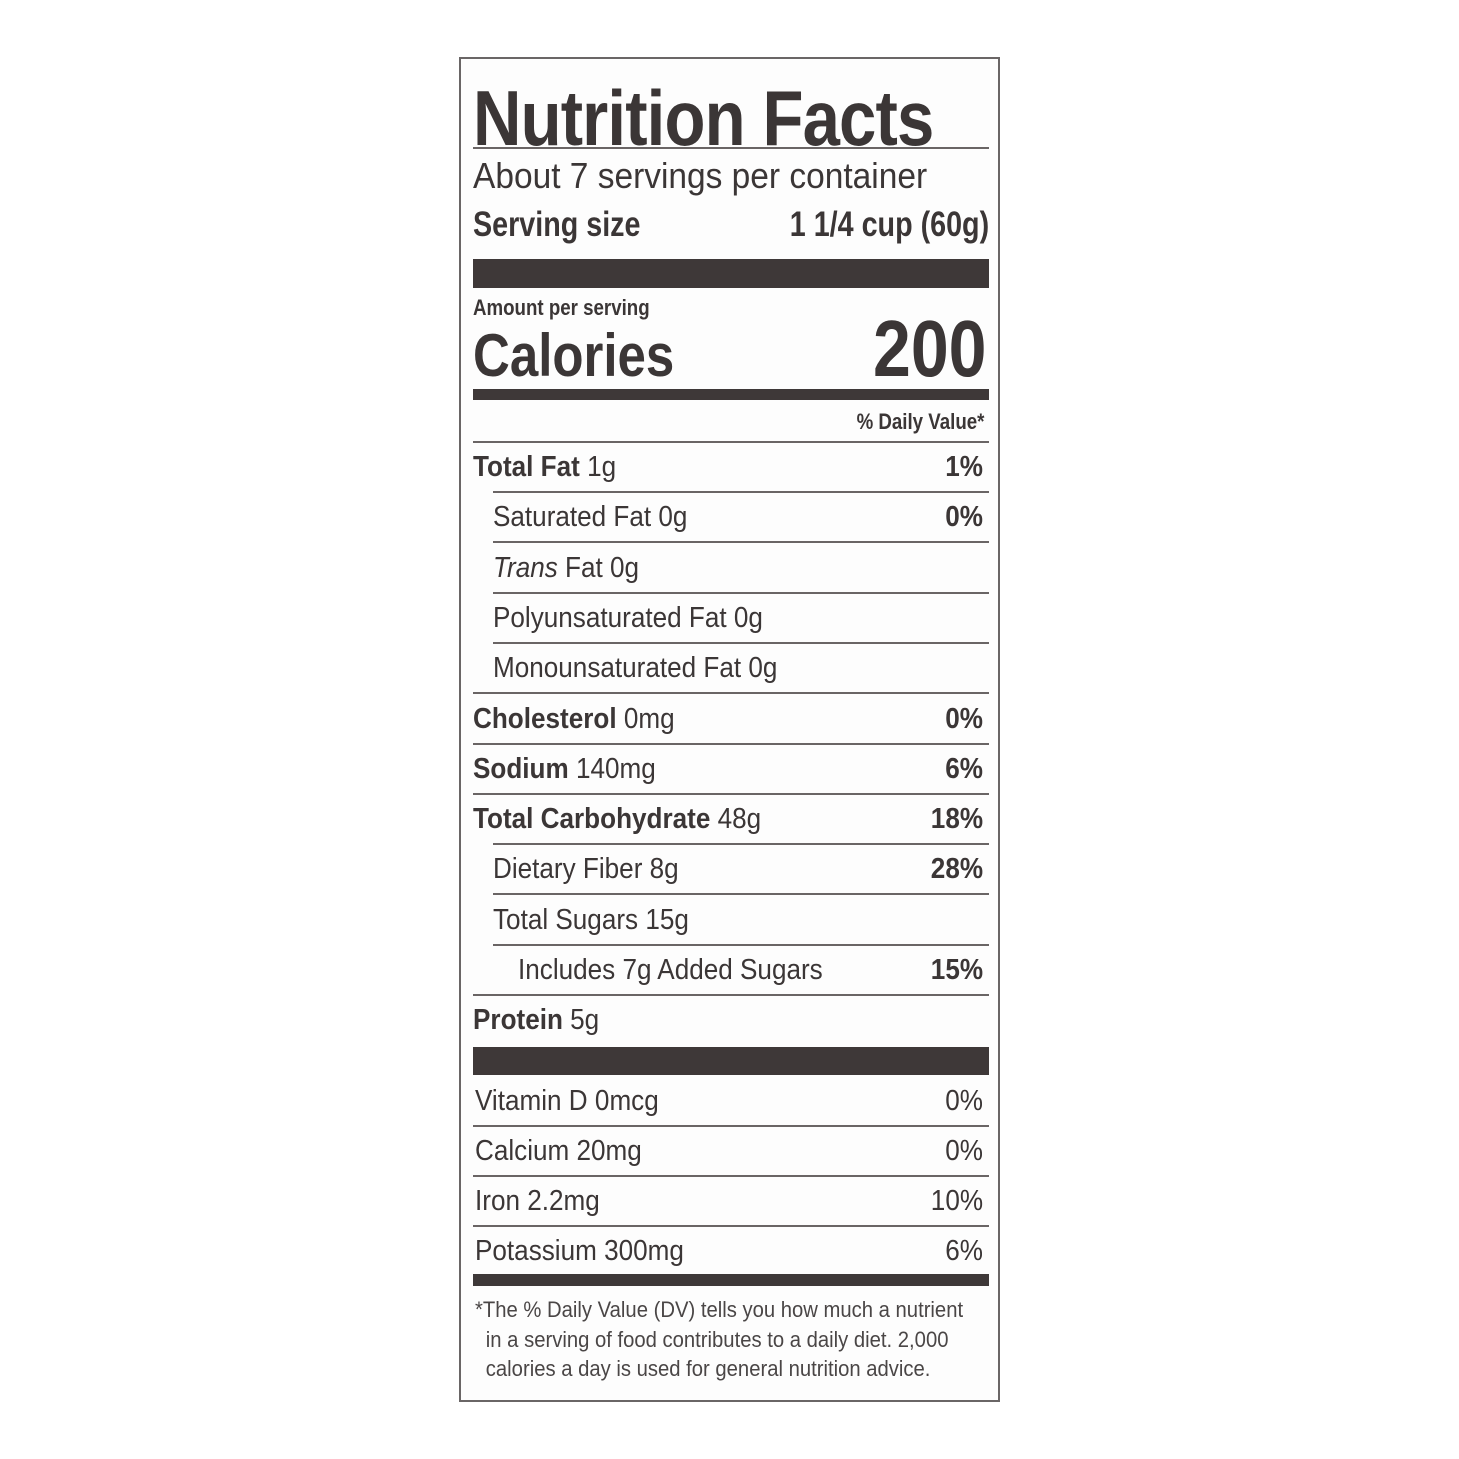 The height and width of the screenshot is (1459, 1459). I want to click on nutrient-name: Saturated Fat 0g, so click(590, 517).